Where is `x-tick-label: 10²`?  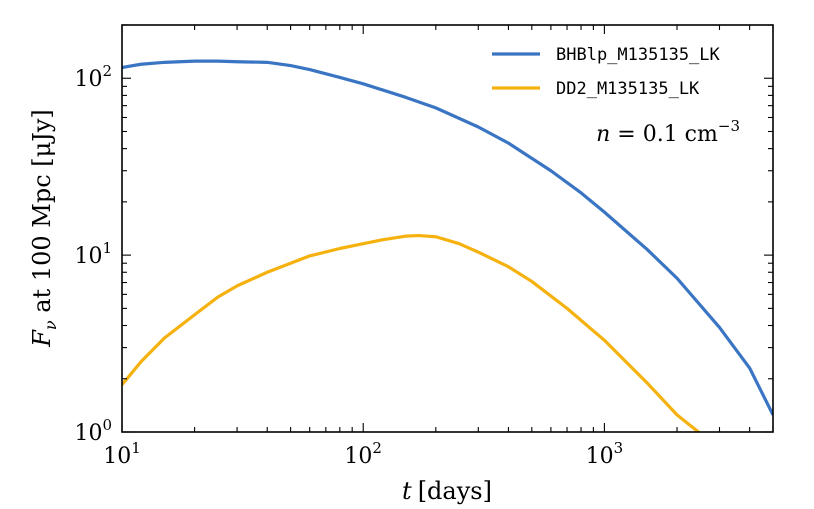 x-tick-label: 10² is located at coordinates (363, 454).